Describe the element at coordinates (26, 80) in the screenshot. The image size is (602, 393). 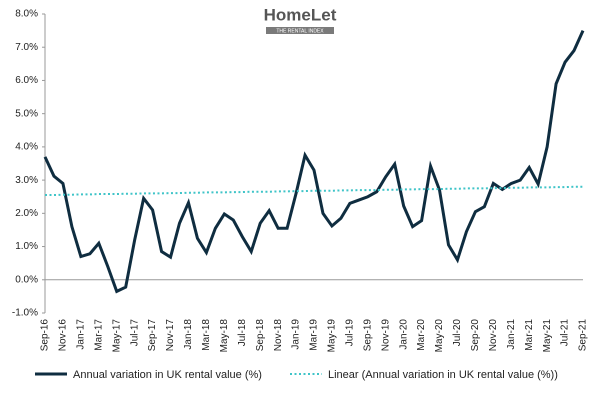
I see `y-tick-label: 6.0%` at that location.